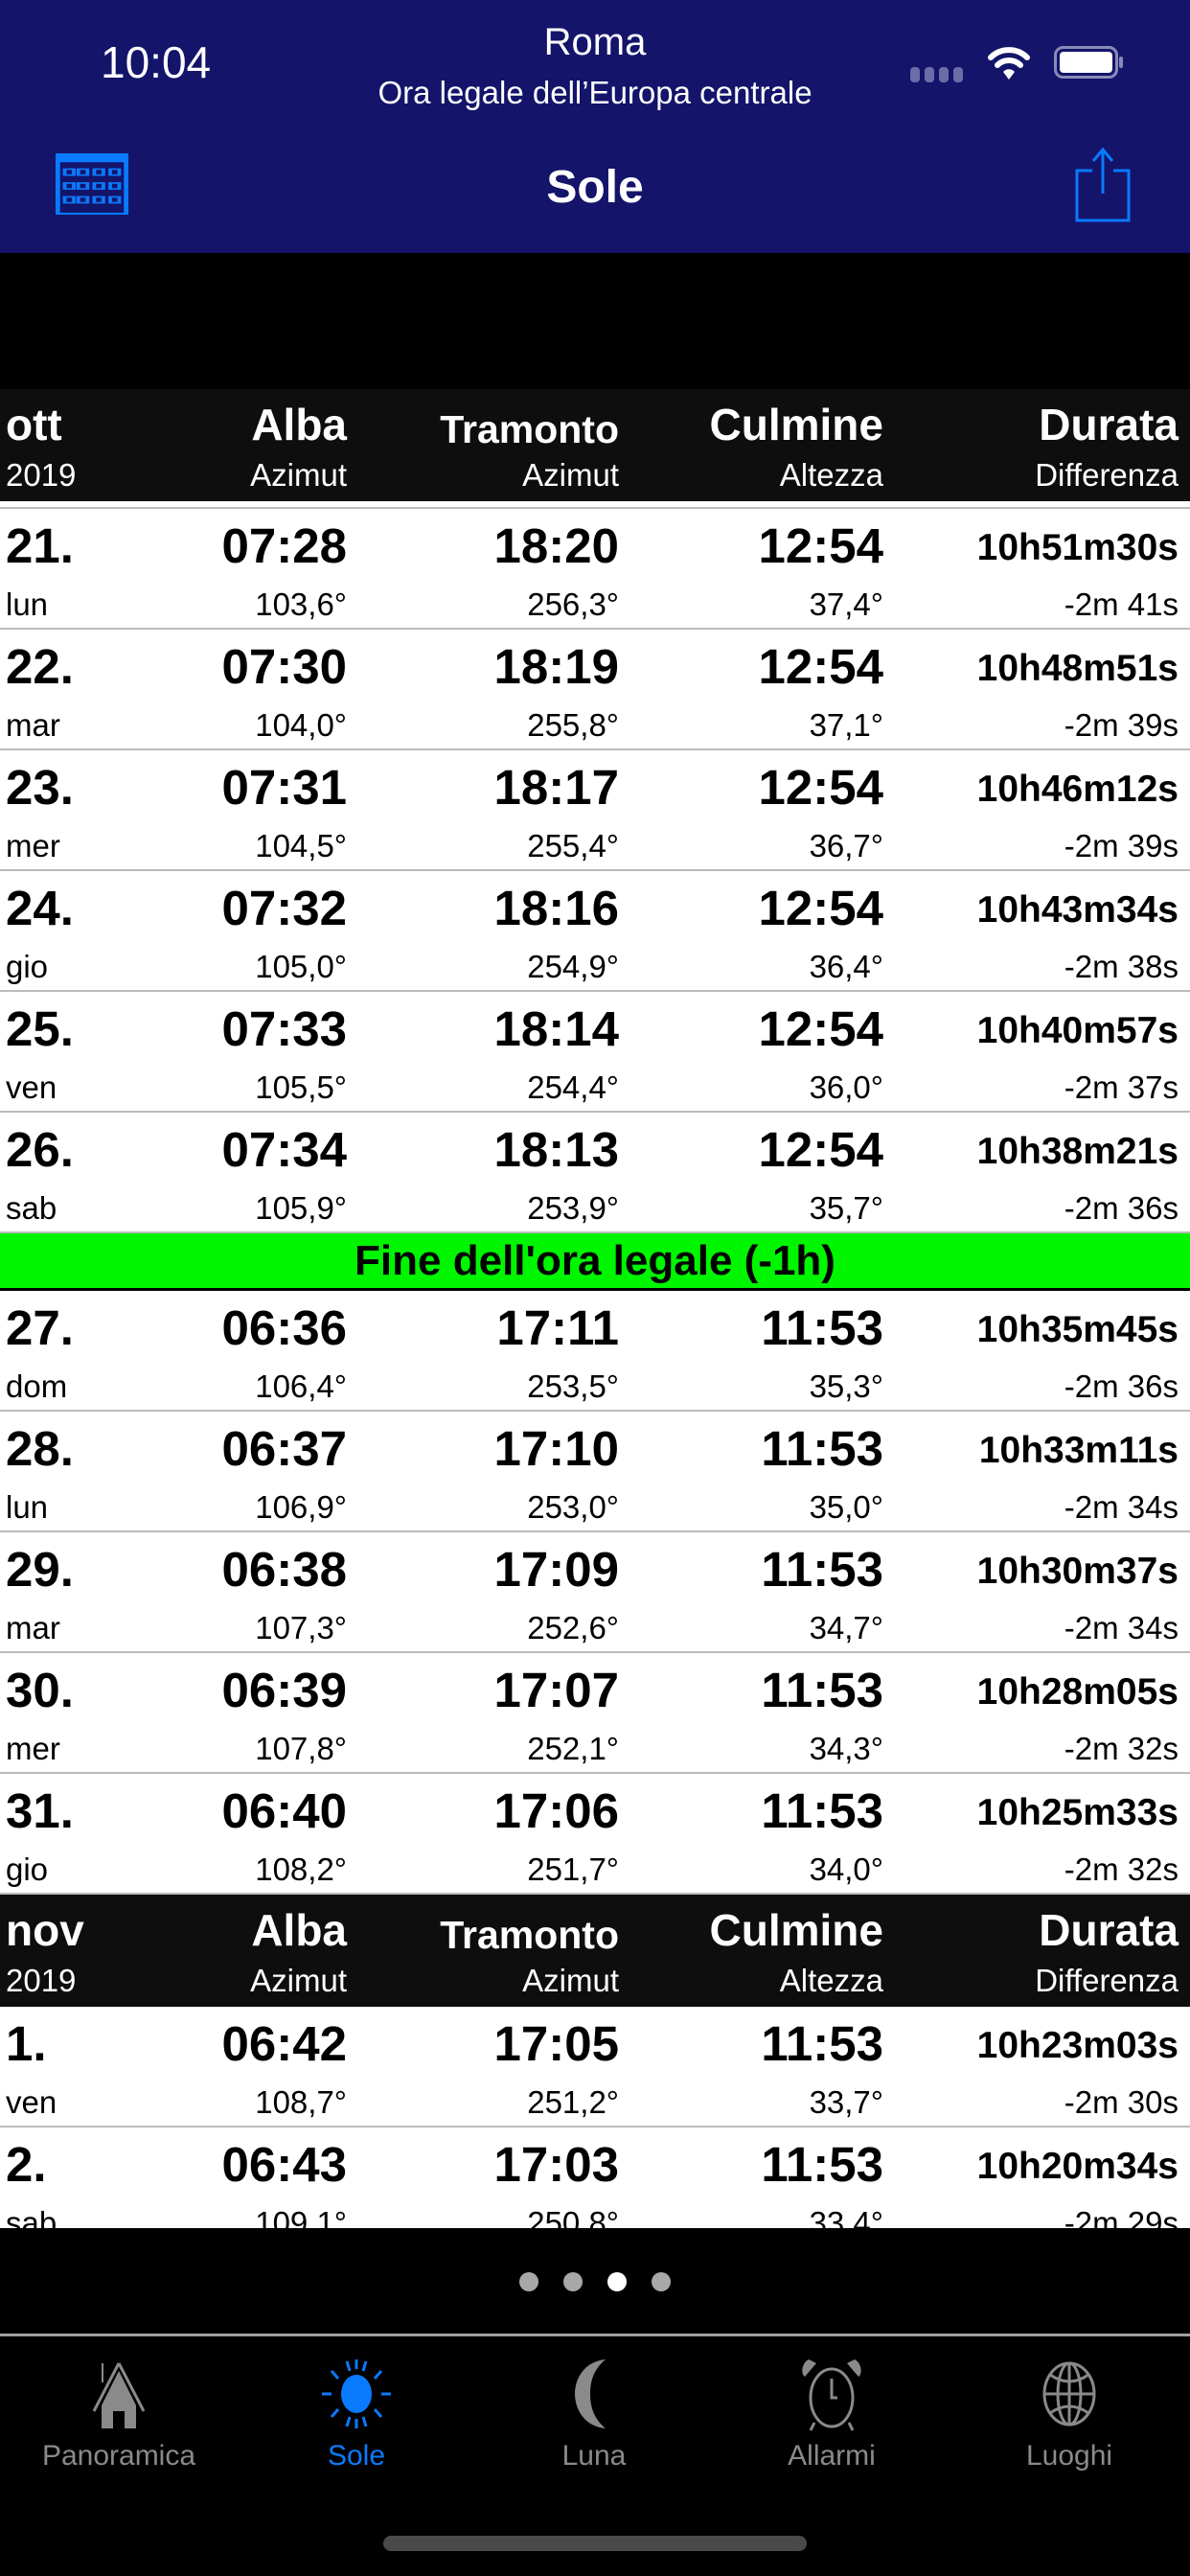 This screenshot has width=1190, height=2576. Describe the element at coordinates (846, 604) in the screenshot. I see `culmination-altitude: 37,4°` at that location.